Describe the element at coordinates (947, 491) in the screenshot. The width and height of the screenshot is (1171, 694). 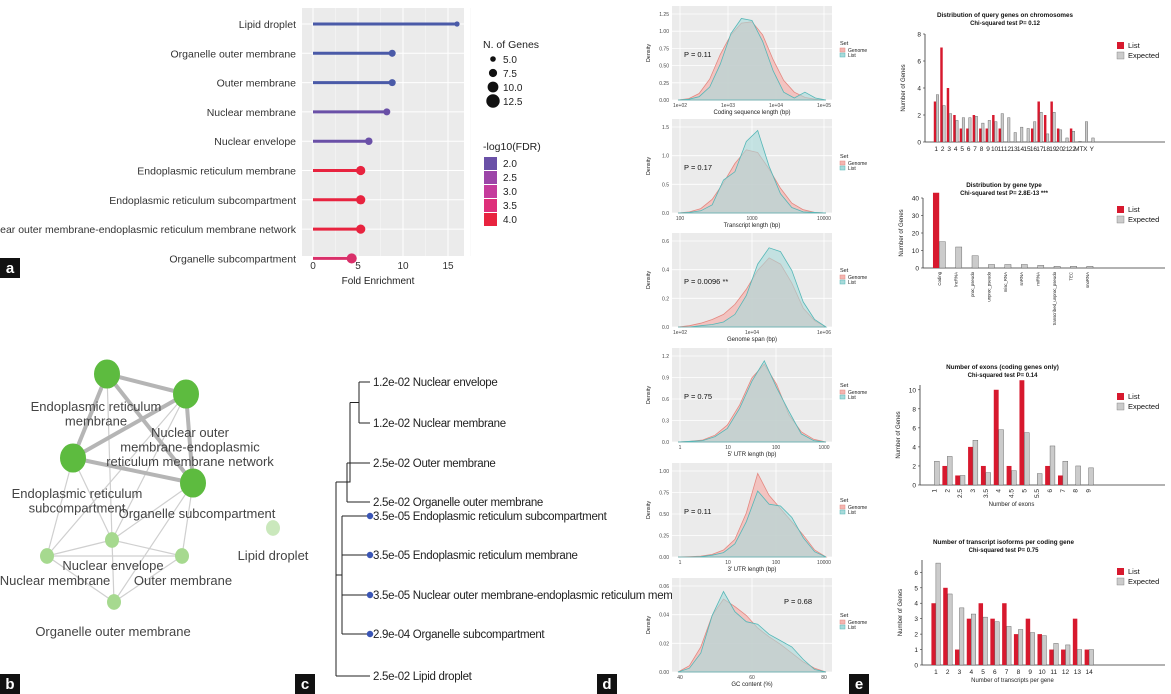
I see `x-tick-label: 2` at that location.